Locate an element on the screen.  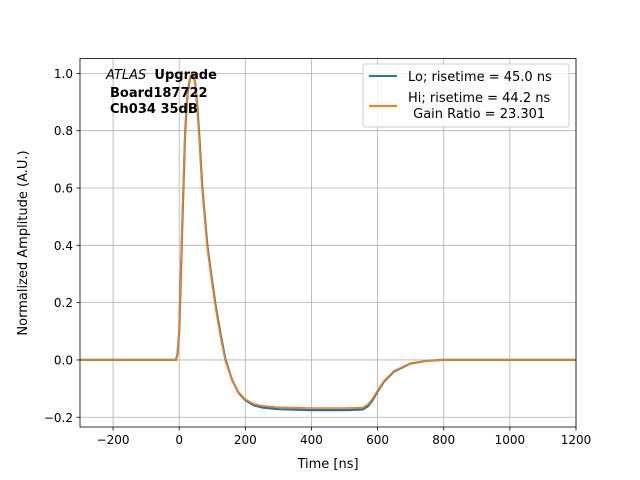
legend-label-lo: Lo; risetime = 45.0 ns is located at coordinates (480, 77).